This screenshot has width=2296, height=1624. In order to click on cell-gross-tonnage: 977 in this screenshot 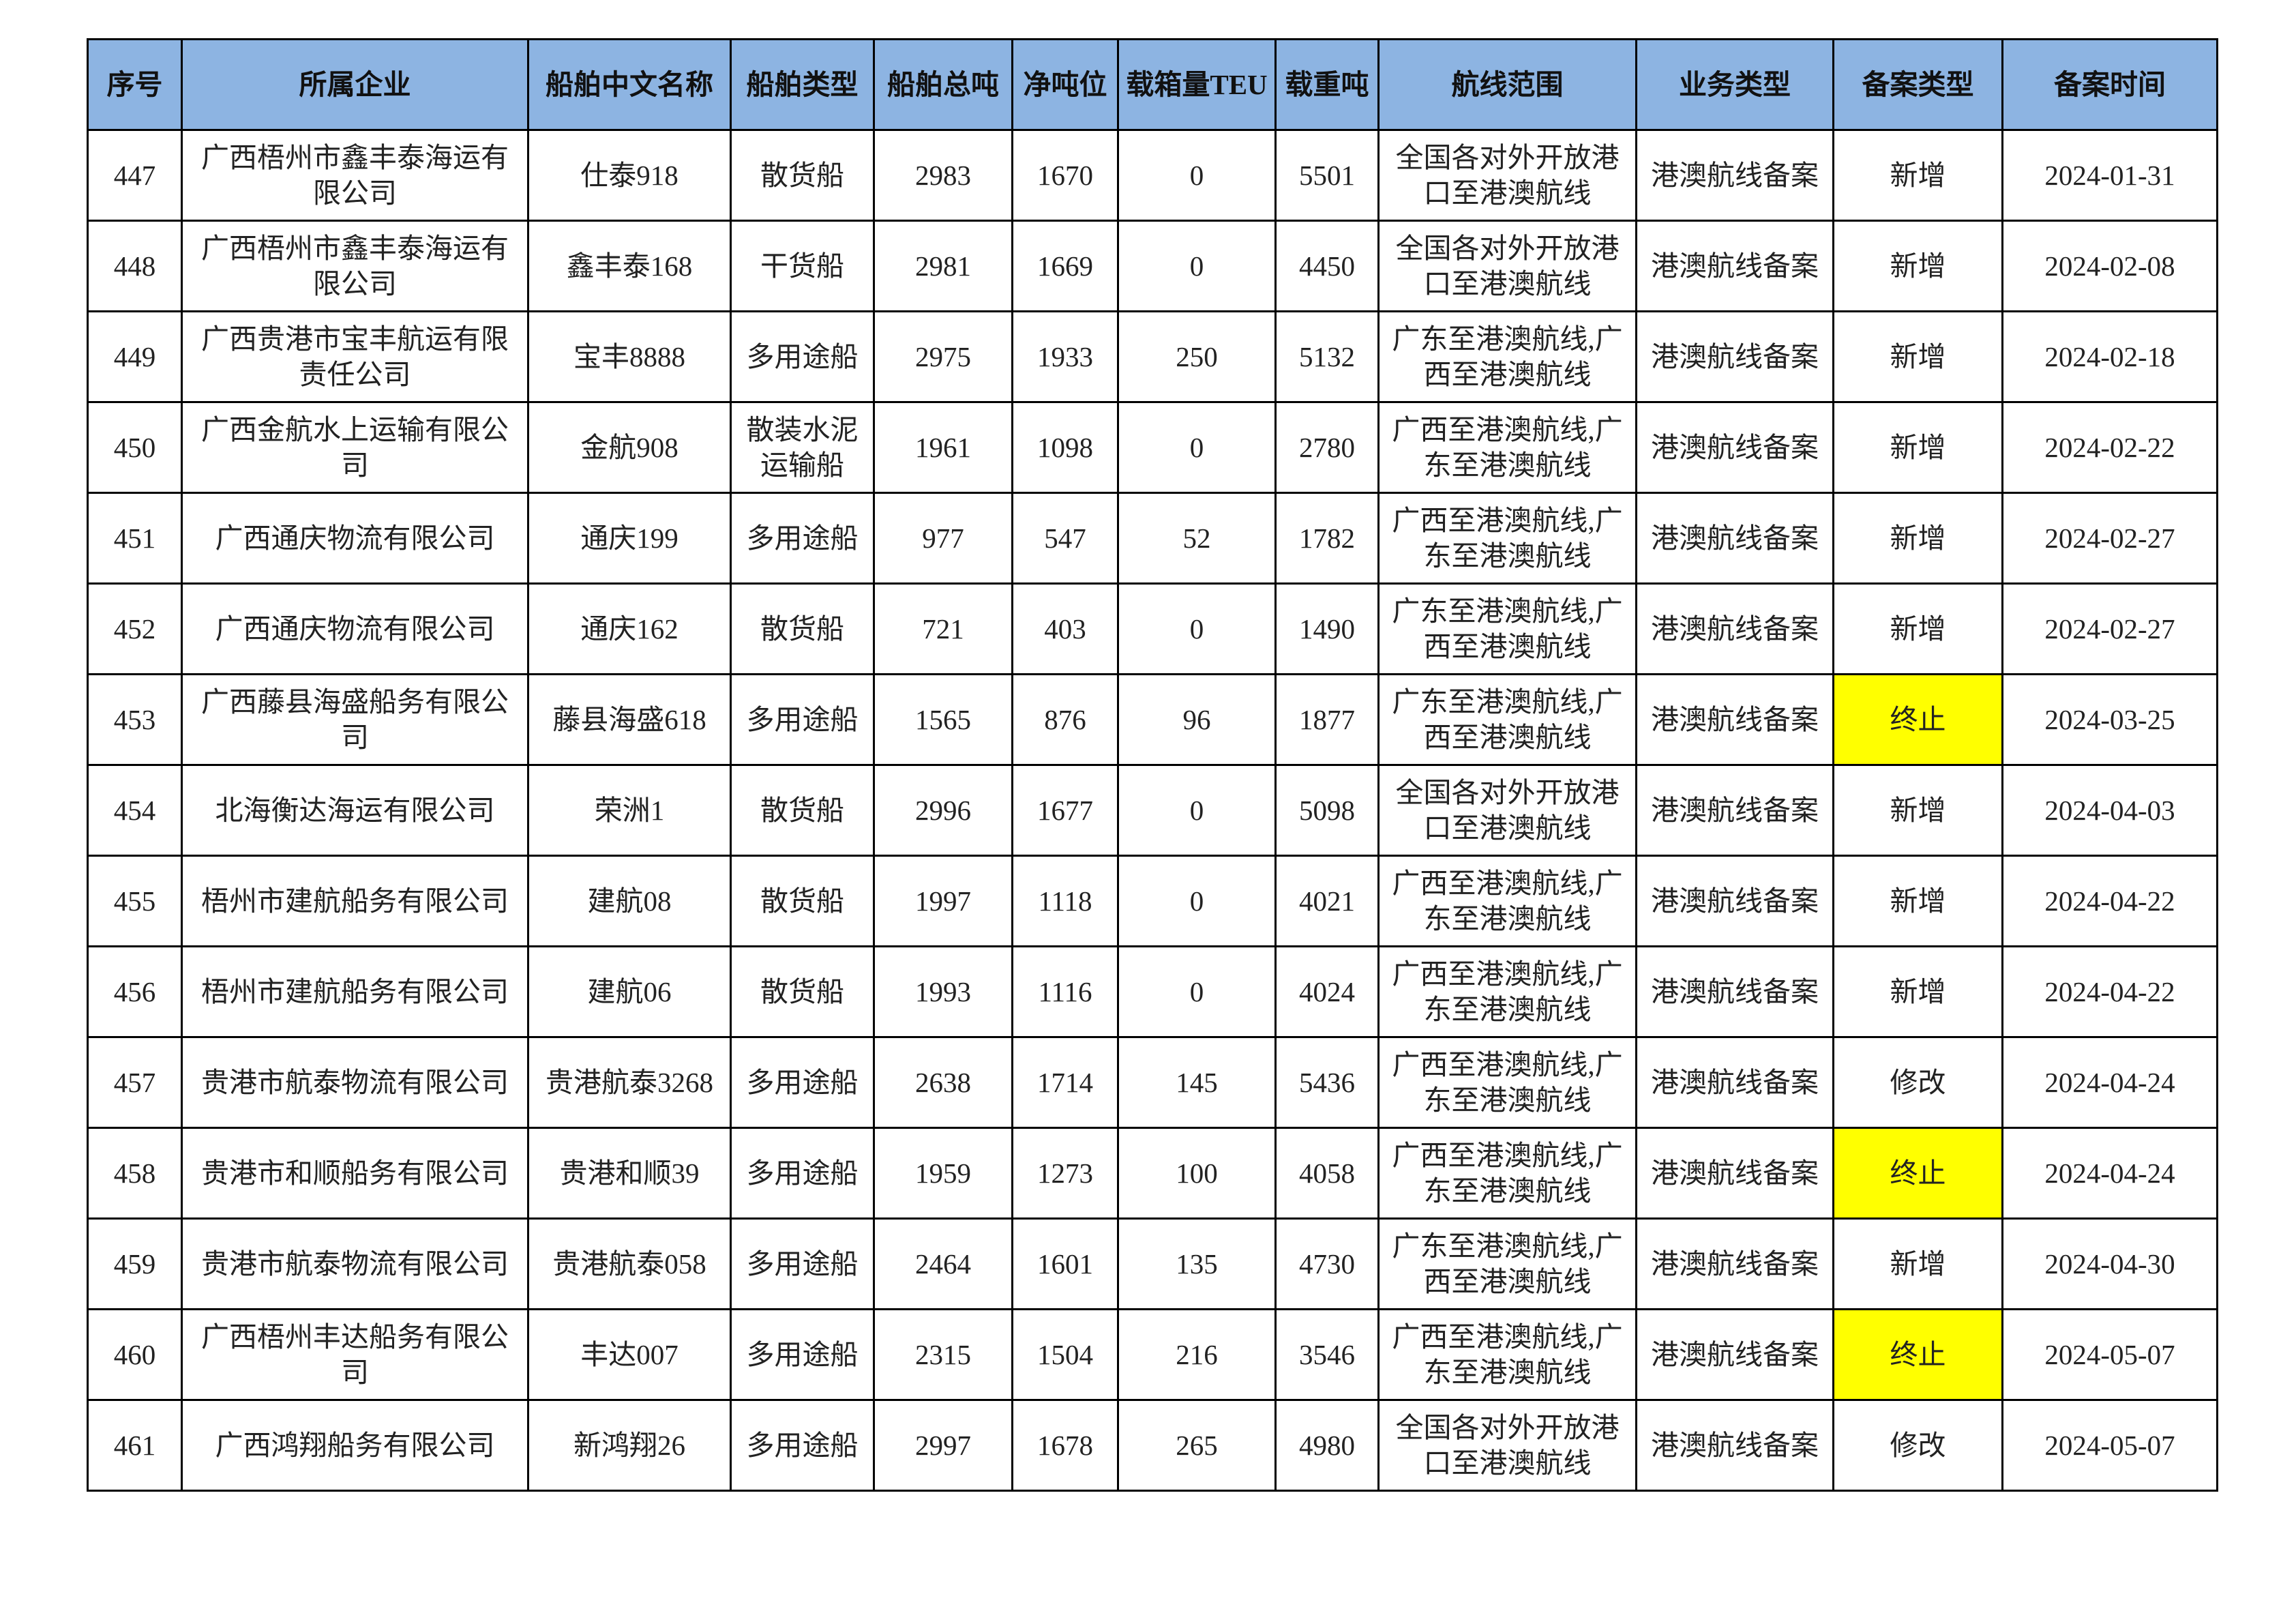, I will do `click(943, 538)`.